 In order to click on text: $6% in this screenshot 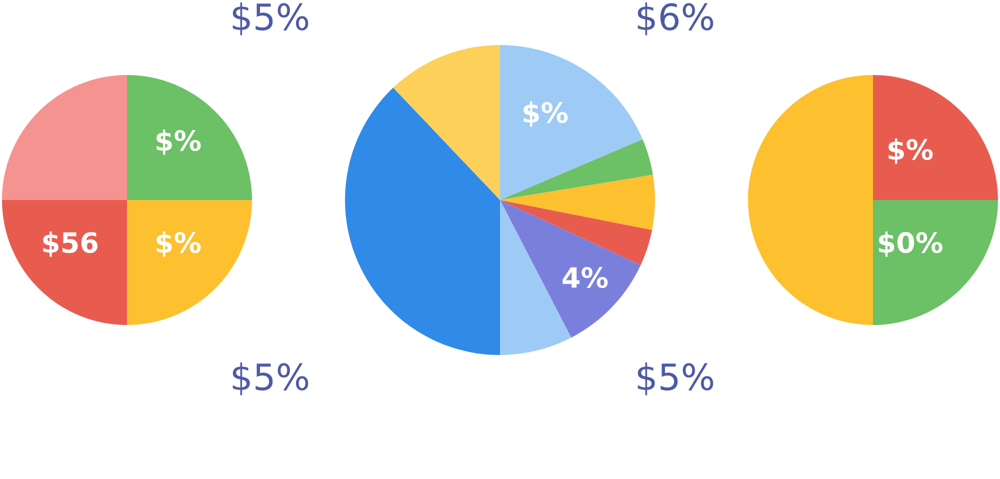, I will do `click(676, 19)`.